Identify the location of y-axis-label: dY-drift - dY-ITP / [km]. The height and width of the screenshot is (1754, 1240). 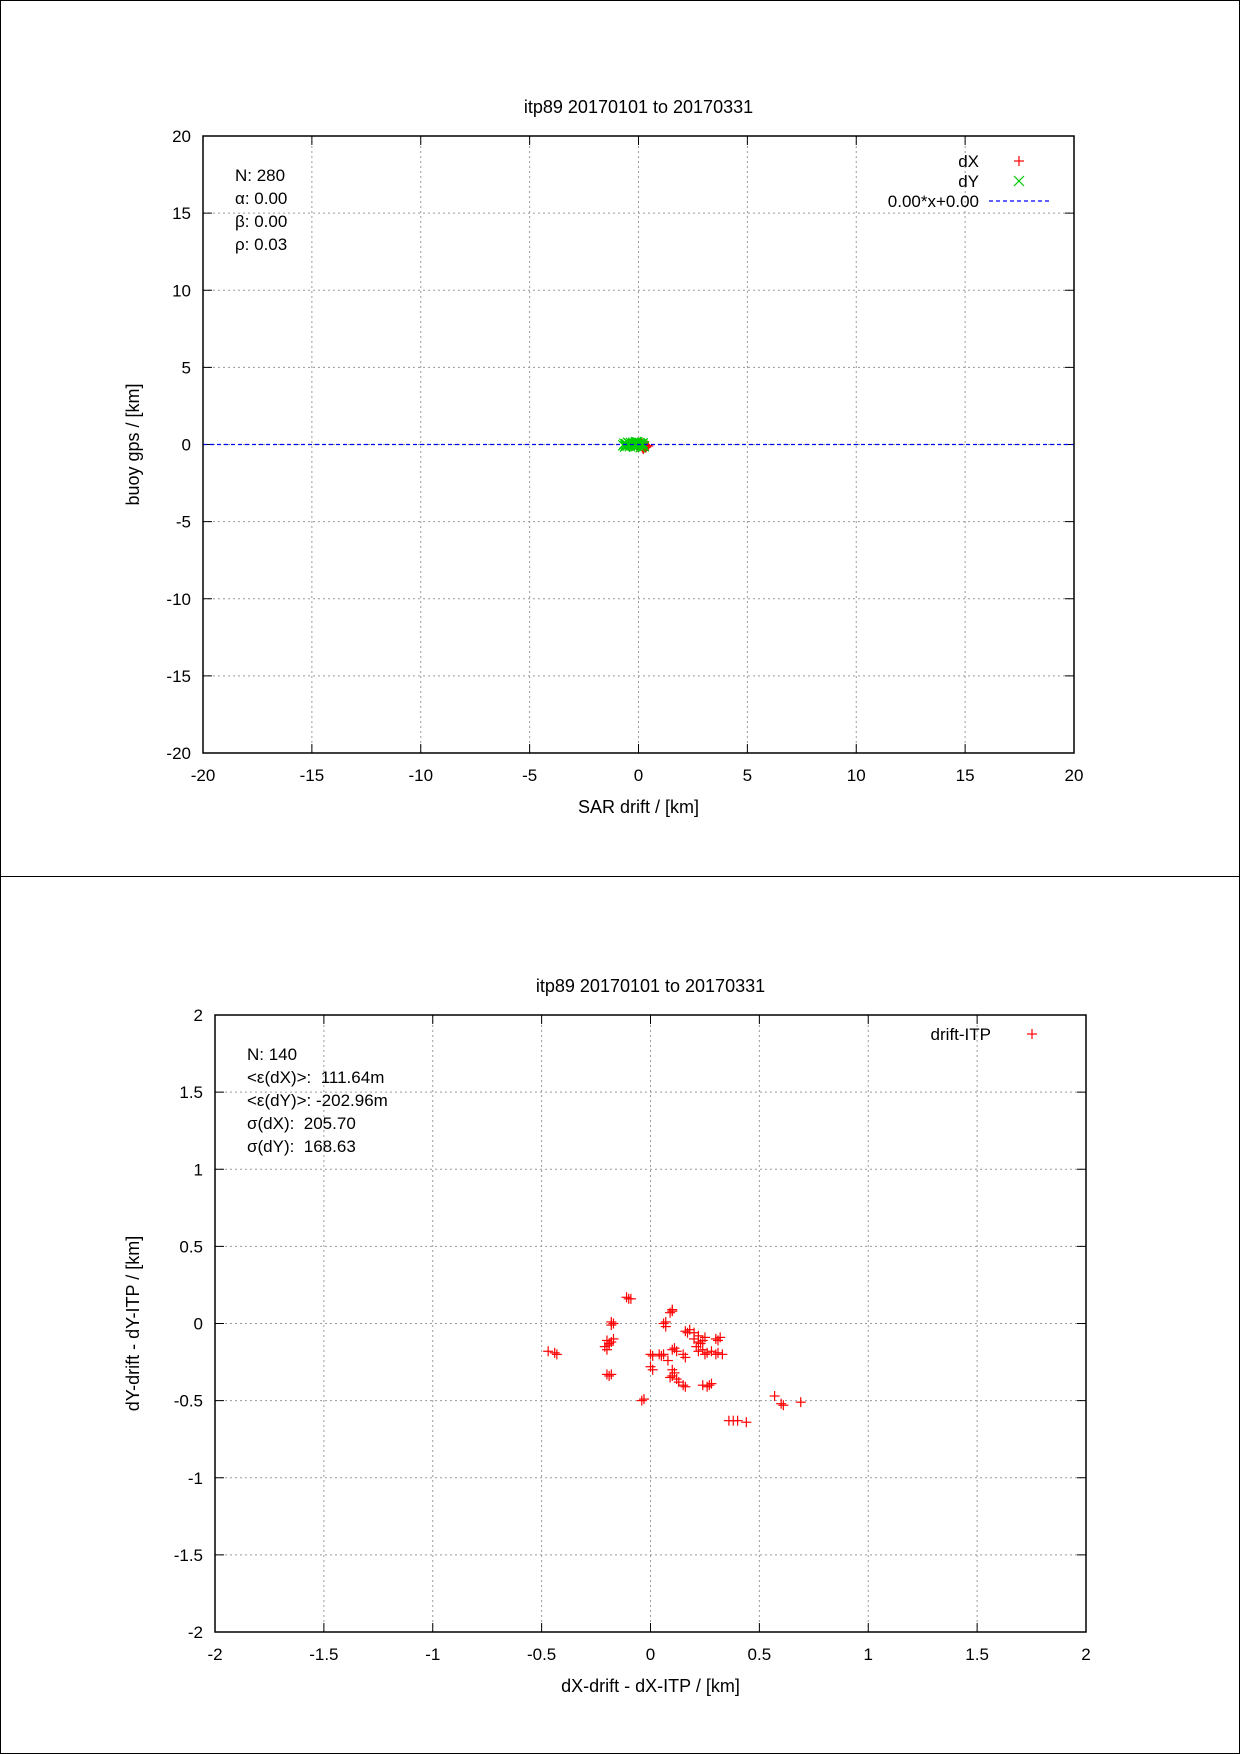
(133, 1323).